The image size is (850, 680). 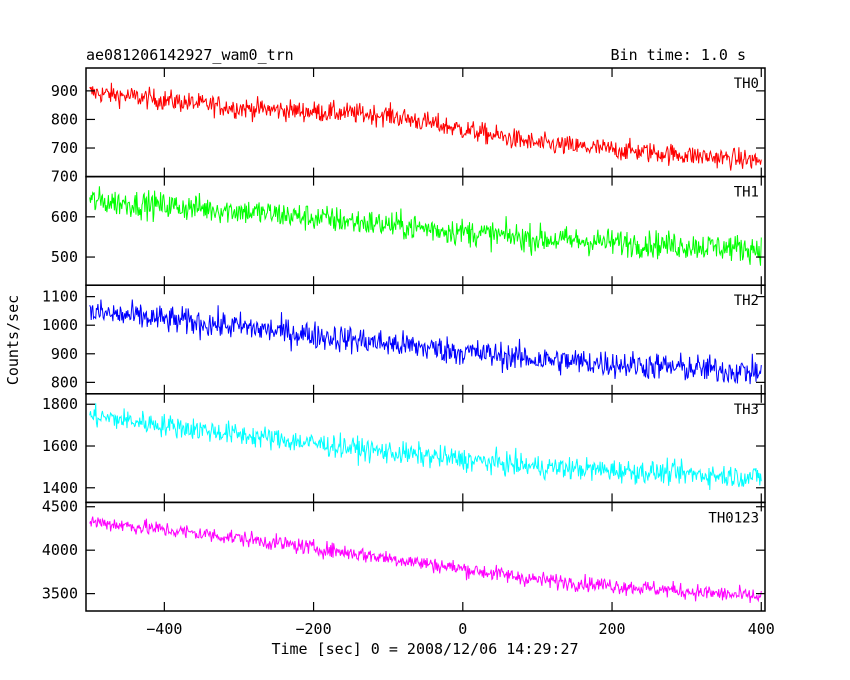 I want to click on series-line-th0123, so click(x=425, y=560).